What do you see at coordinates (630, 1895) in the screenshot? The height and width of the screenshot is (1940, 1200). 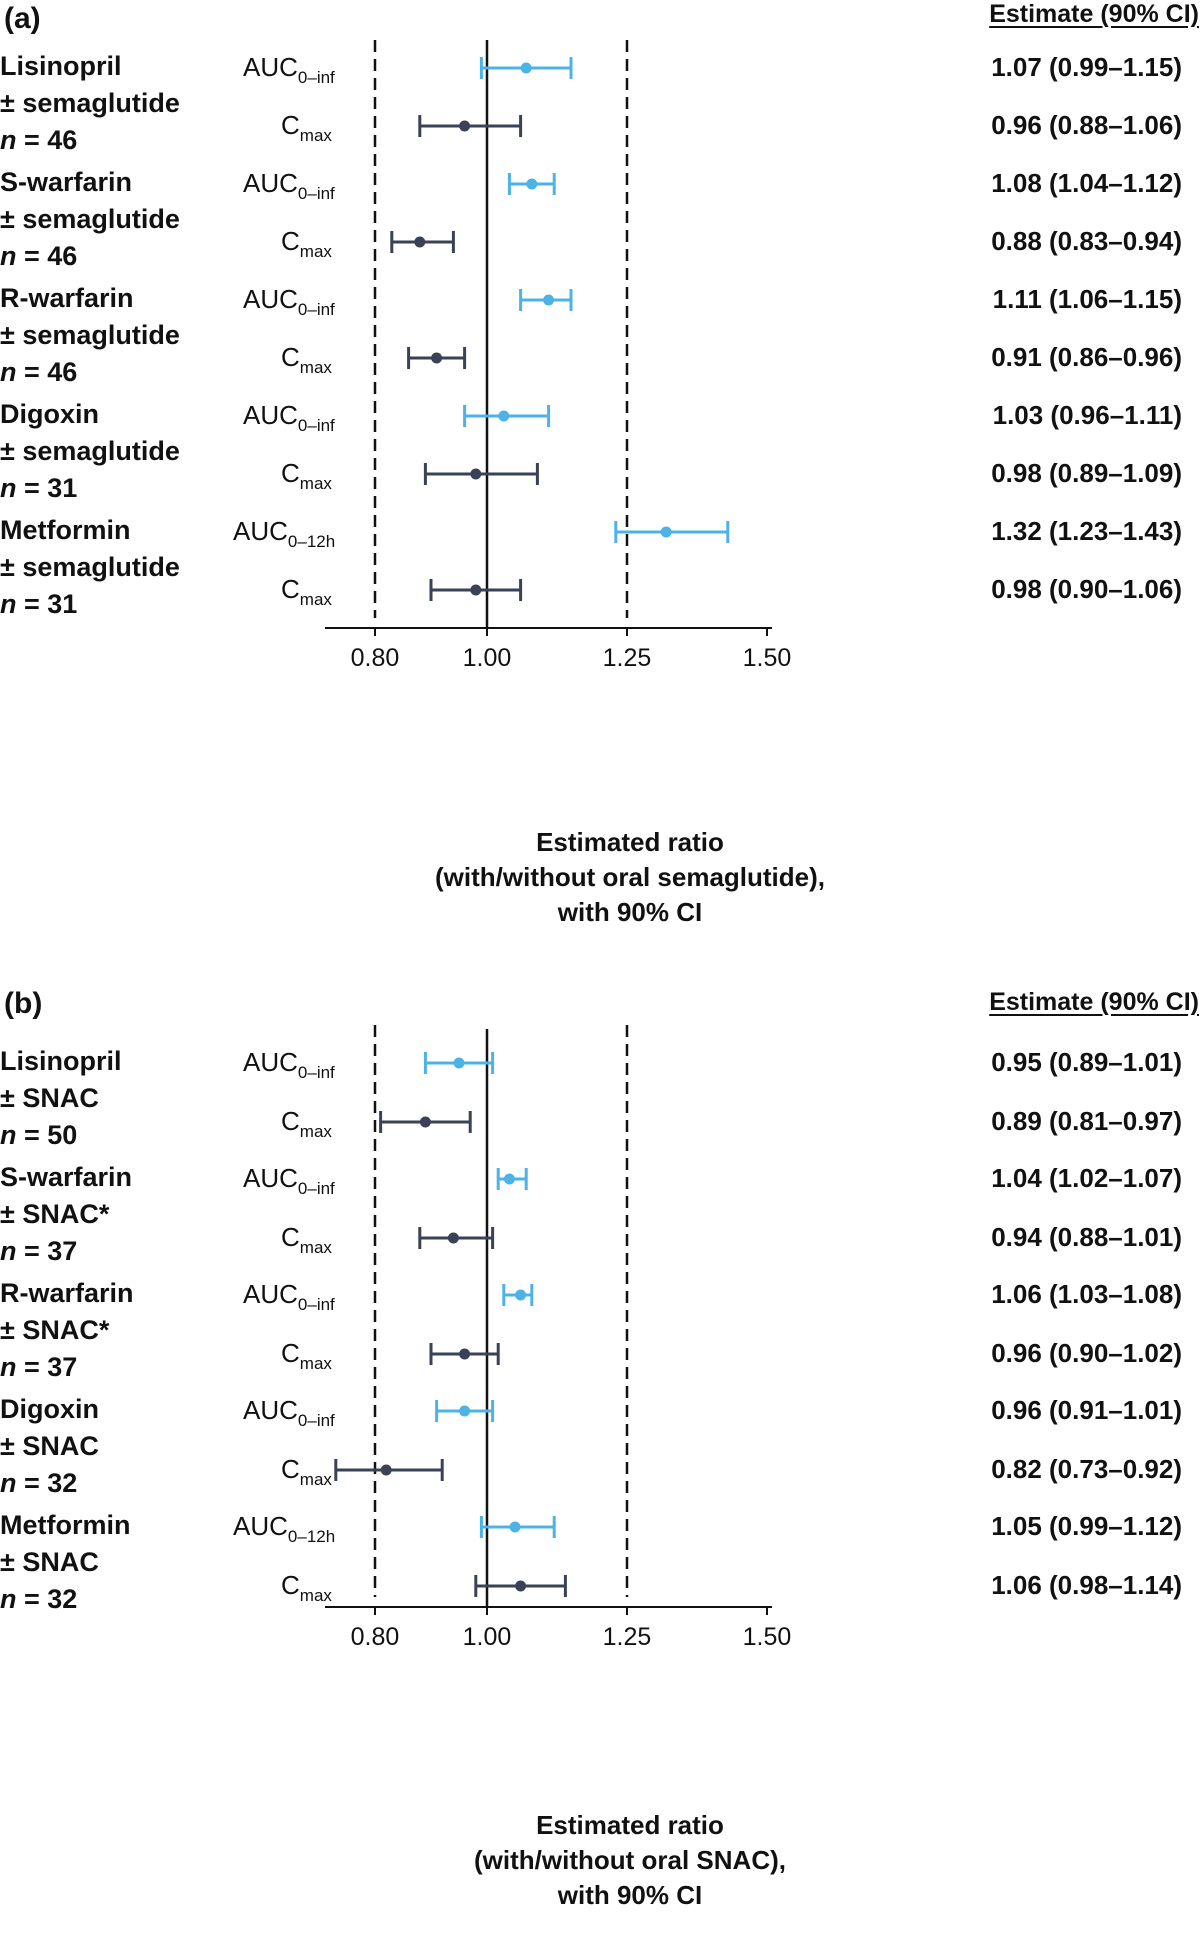 I see `x-axis-label-line-3: with 90% CI` at bounding box center [630, 1895].